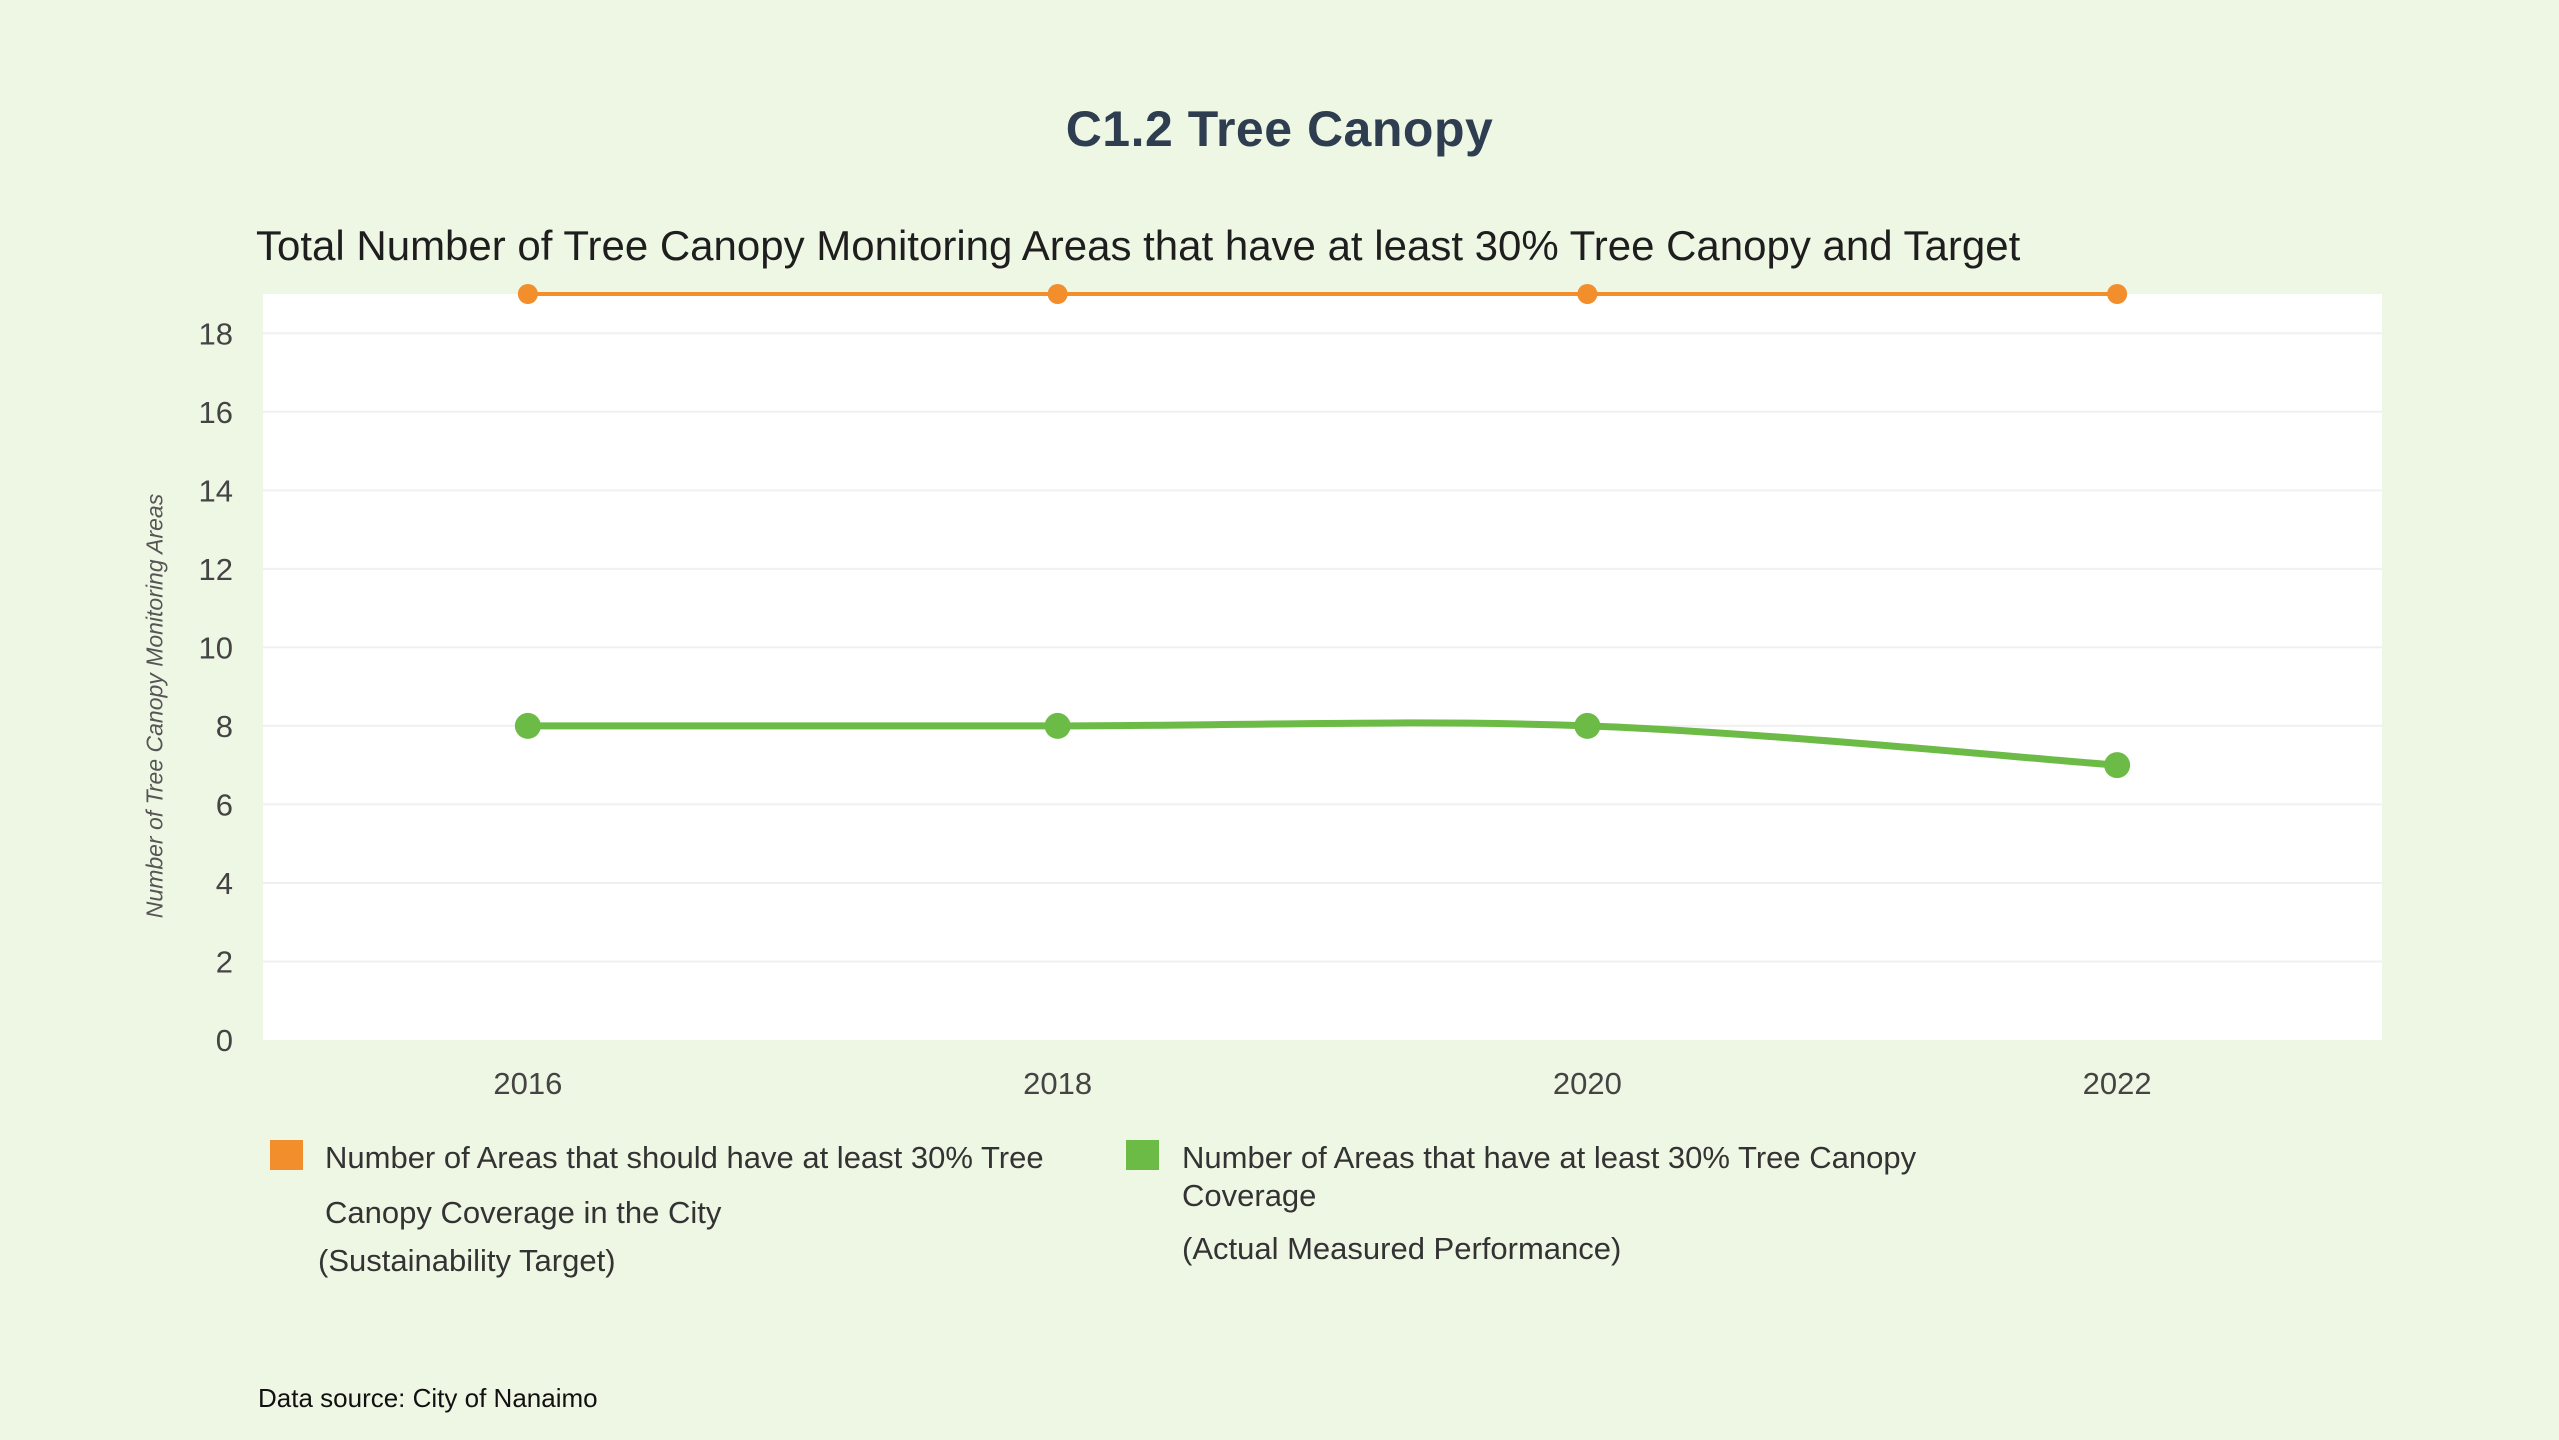 The height and width of the screenshot is (1440, 2559). Describe the element at coordinates (1322, 294) in the screenshot. I see `series-target` at that location.